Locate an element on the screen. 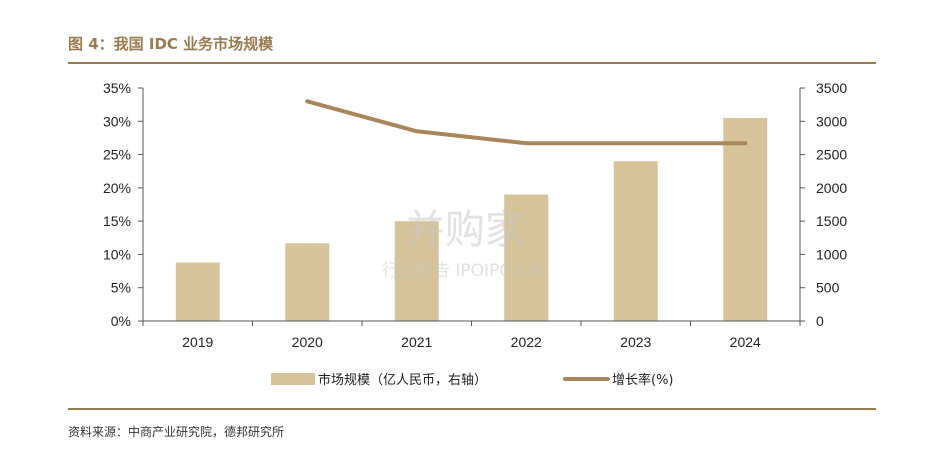  bar-2021 is located at coordinates (416, 271).